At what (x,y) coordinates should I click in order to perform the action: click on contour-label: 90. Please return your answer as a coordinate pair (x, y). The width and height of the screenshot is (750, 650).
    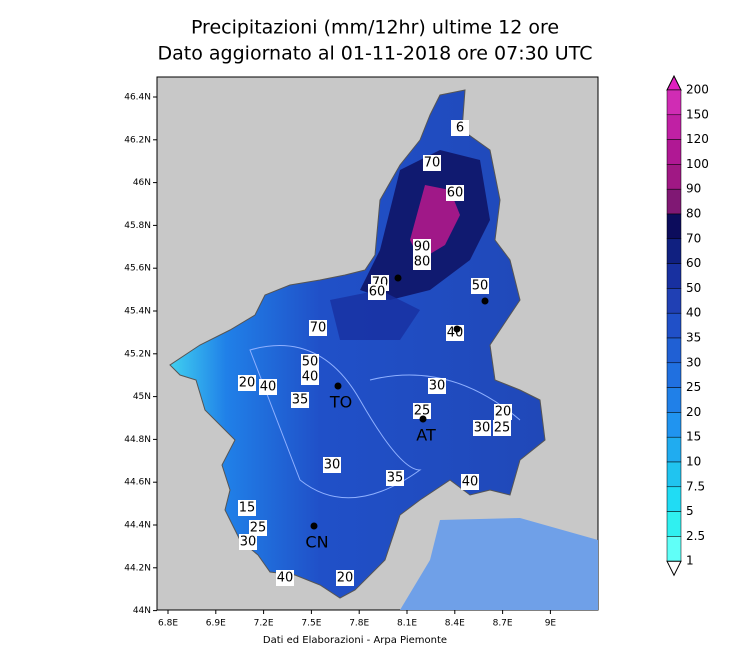
    Looking at the image, I should click on (422, 247).